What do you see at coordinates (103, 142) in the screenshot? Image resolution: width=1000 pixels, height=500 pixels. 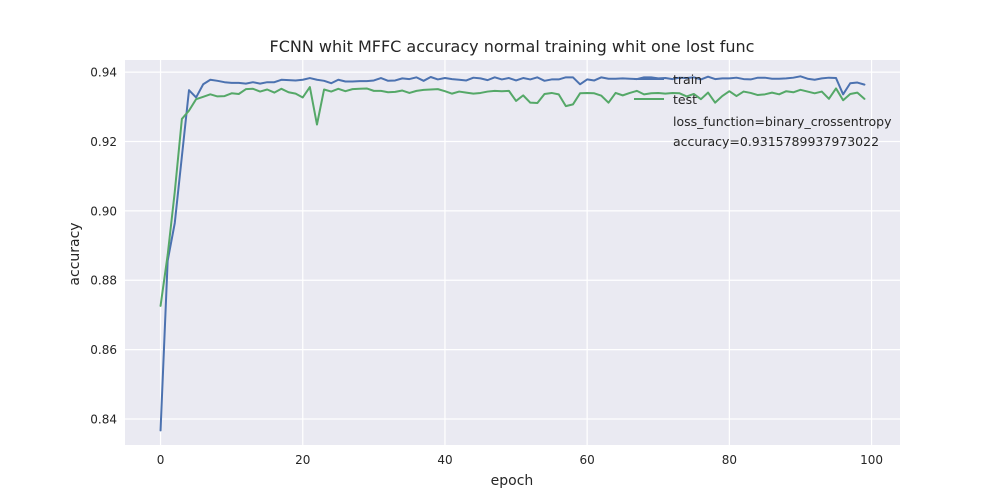 I see `y-tick-label: 0.92` at bounding box center [103, 142].